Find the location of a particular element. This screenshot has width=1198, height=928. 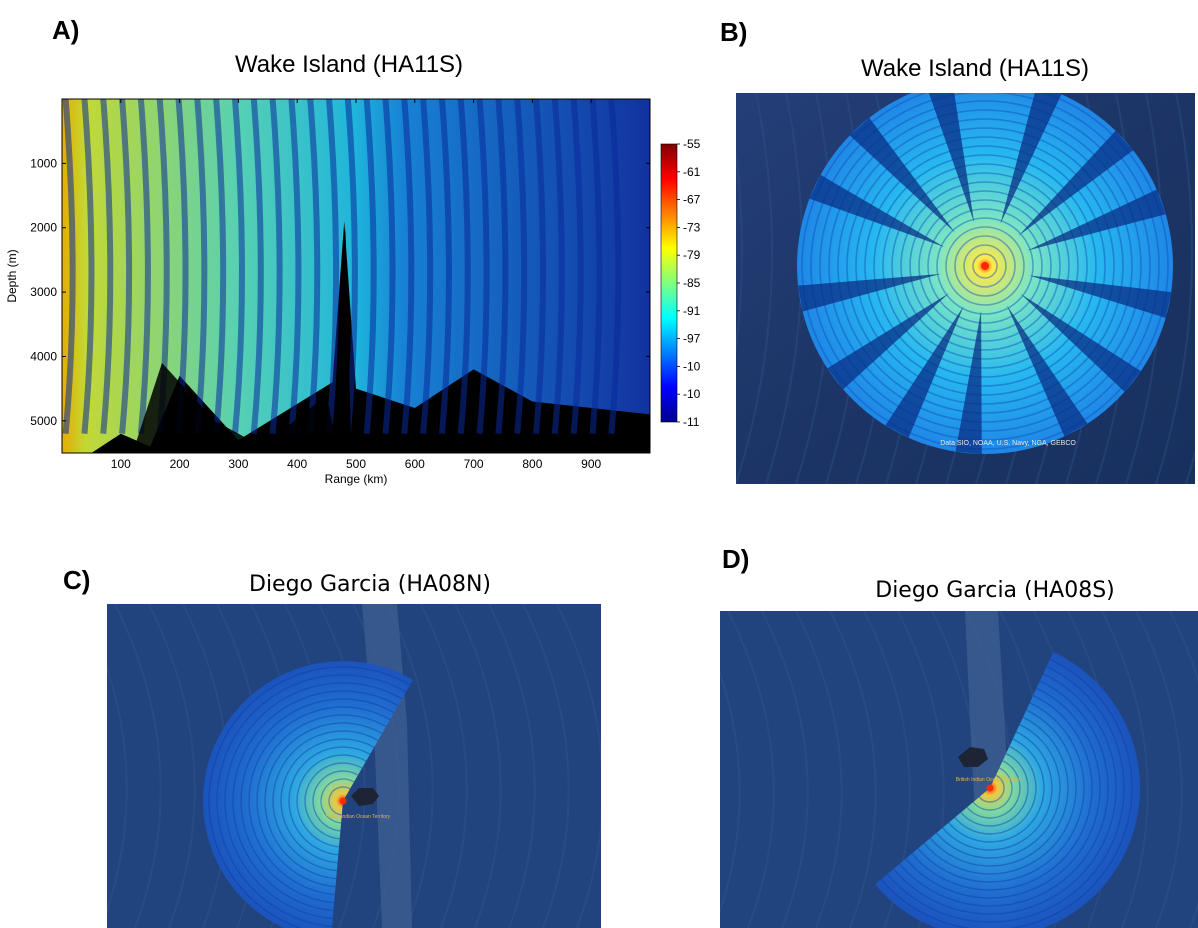

panel-d-source is located at coordinates (990, 788).